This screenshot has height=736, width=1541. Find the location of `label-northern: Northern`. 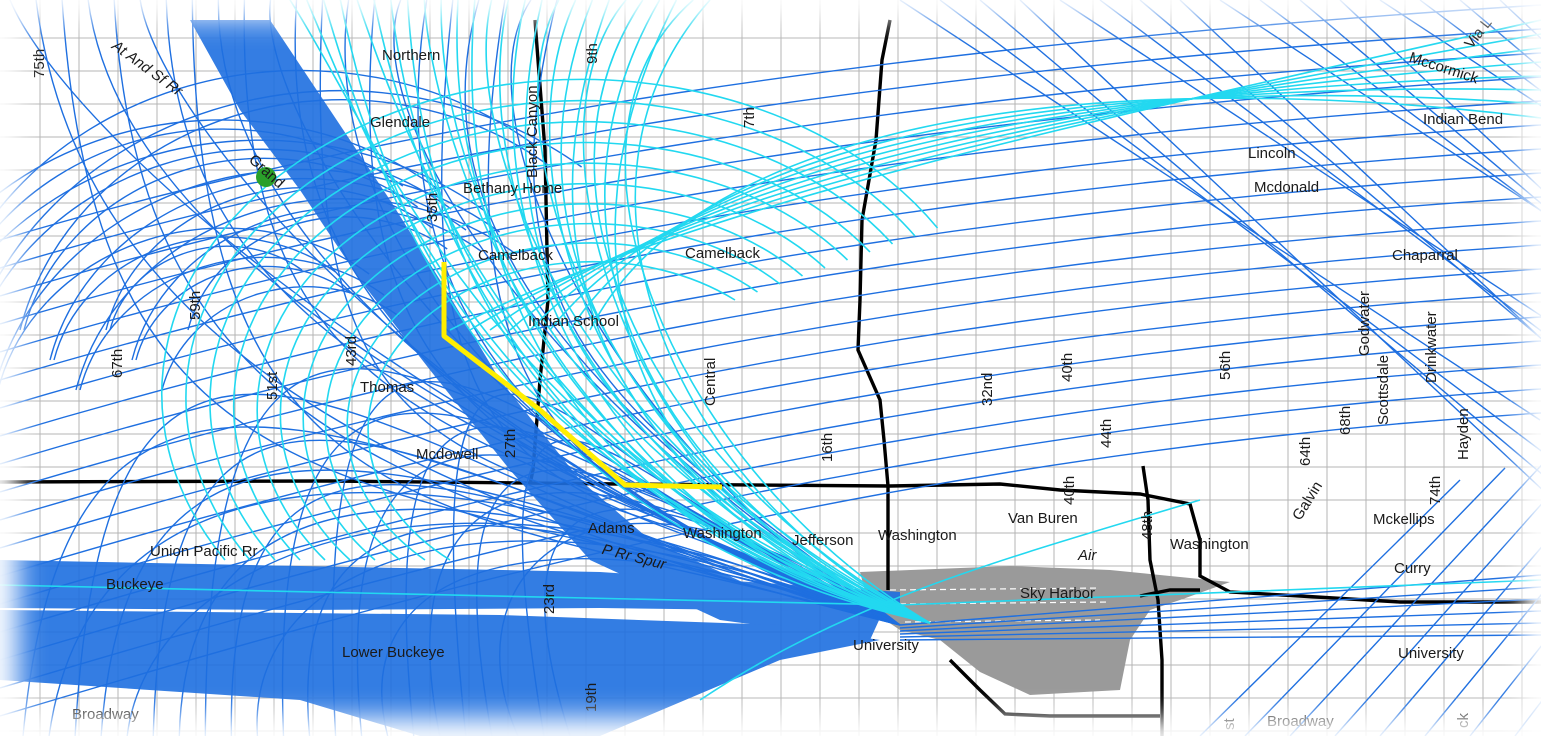

label-northern: Northern is located at coordinates (411, 55).